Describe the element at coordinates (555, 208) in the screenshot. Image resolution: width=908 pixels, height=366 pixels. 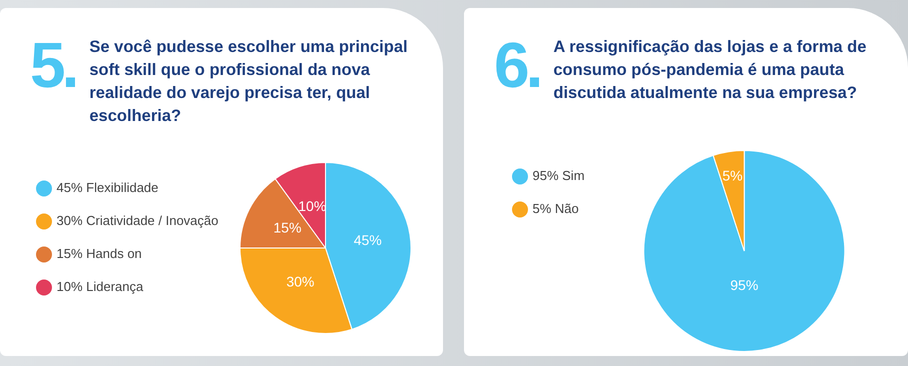
I see `legend-label: 5% Não` at that location.